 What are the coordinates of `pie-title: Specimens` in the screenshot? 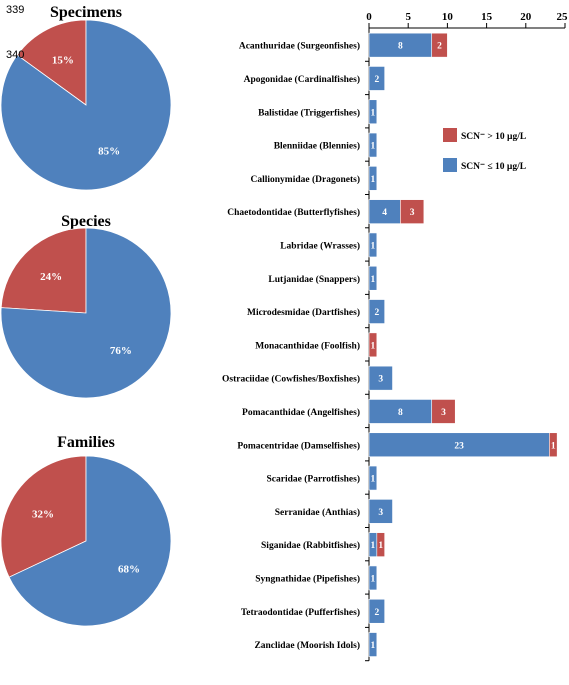 It's located at (86, 12).